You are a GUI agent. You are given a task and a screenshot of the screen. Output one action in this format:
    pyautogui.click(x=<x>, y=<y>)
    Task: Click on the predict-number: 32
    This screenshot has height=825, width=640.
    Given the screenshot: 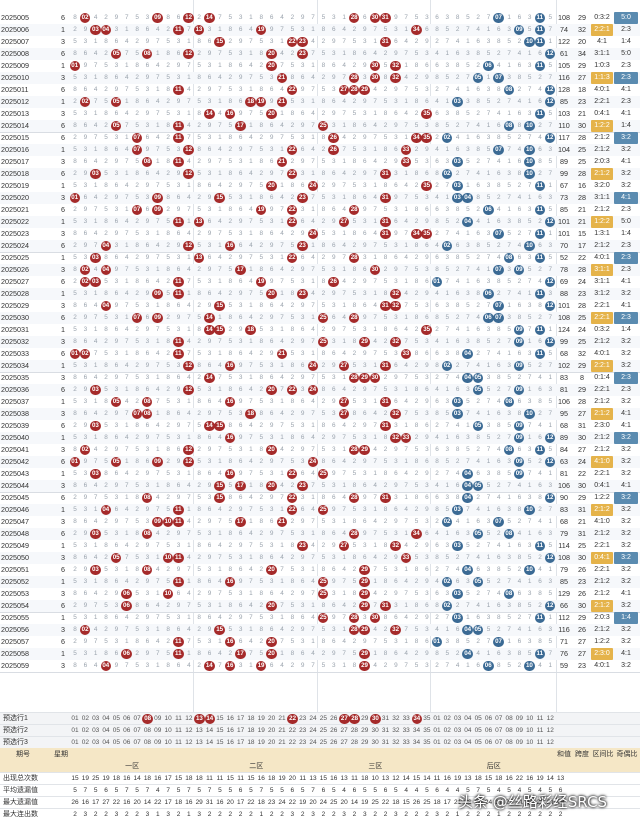 What is the action you would take?
    pyautogui.click(x=396, y=742)
    